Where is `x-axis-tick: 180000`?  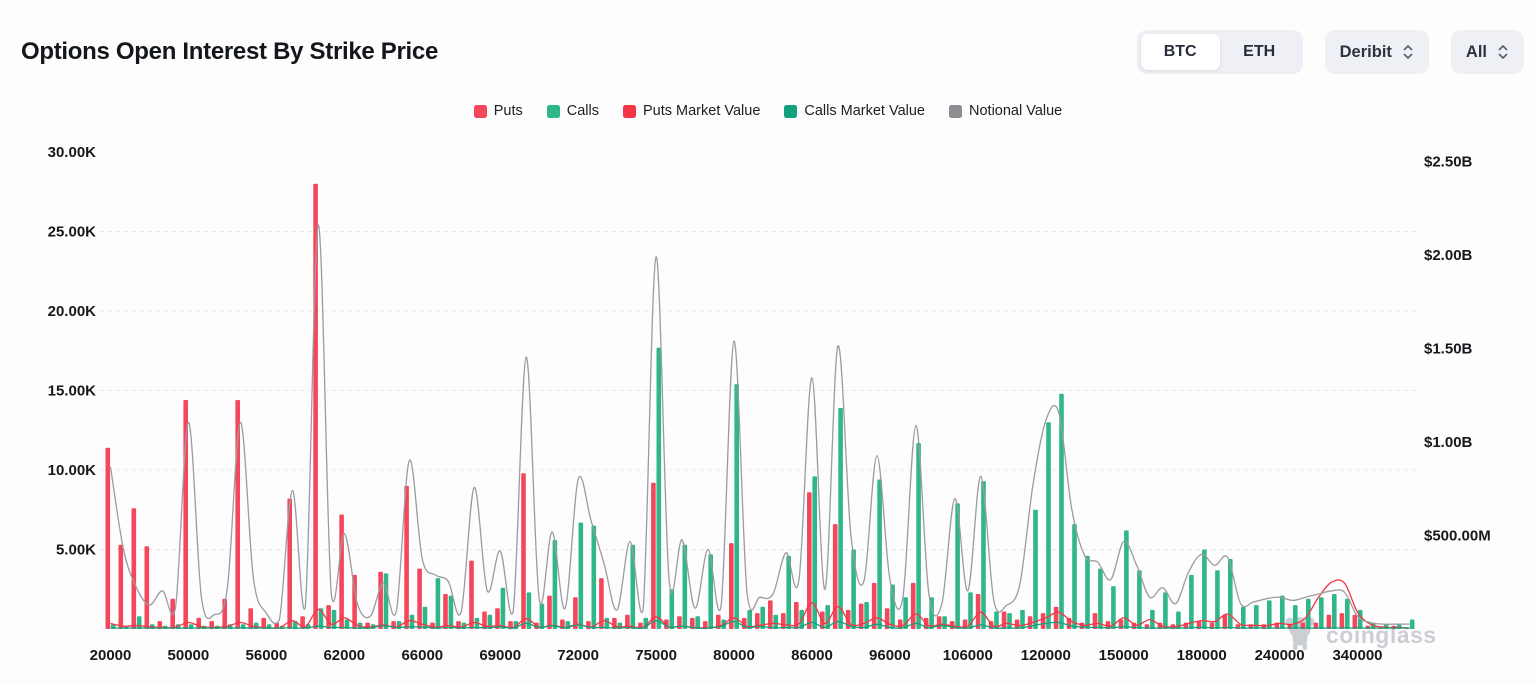 x-axis-tick: 180000 is located at coordinates (1202, 655).